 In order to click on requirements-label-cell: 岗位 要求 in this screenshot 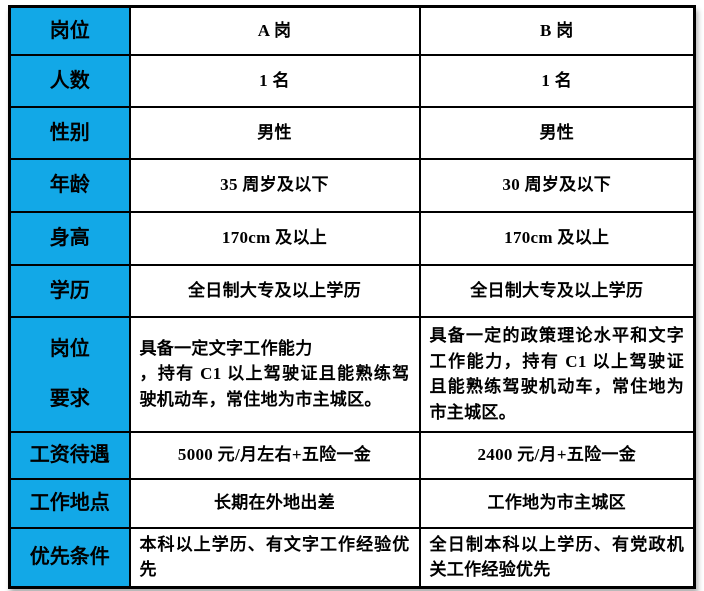, I will do `click(69, 374)`.